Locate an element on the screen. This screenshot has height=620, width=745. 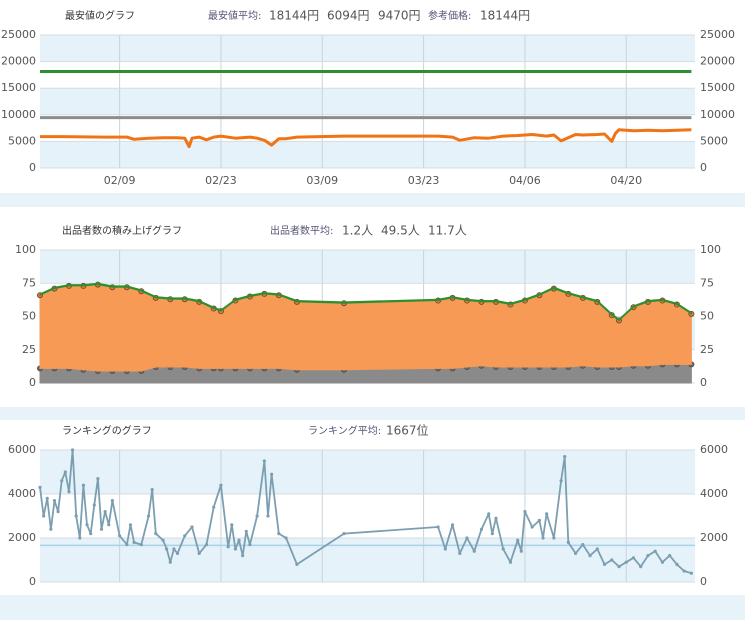
x-tick-label: 04/06 is located at coordinates (525, 180).